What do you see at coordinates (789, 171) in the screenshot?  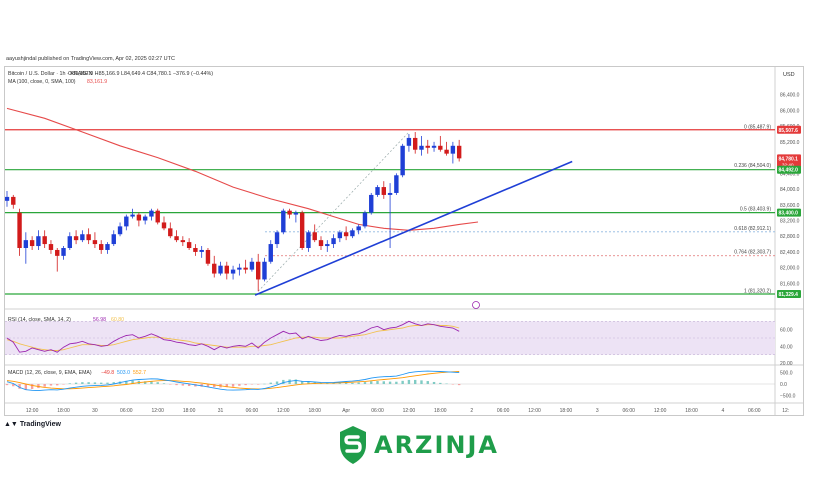 I see `price-badge-label: 84,492.0` at bounding box center [789, 171].